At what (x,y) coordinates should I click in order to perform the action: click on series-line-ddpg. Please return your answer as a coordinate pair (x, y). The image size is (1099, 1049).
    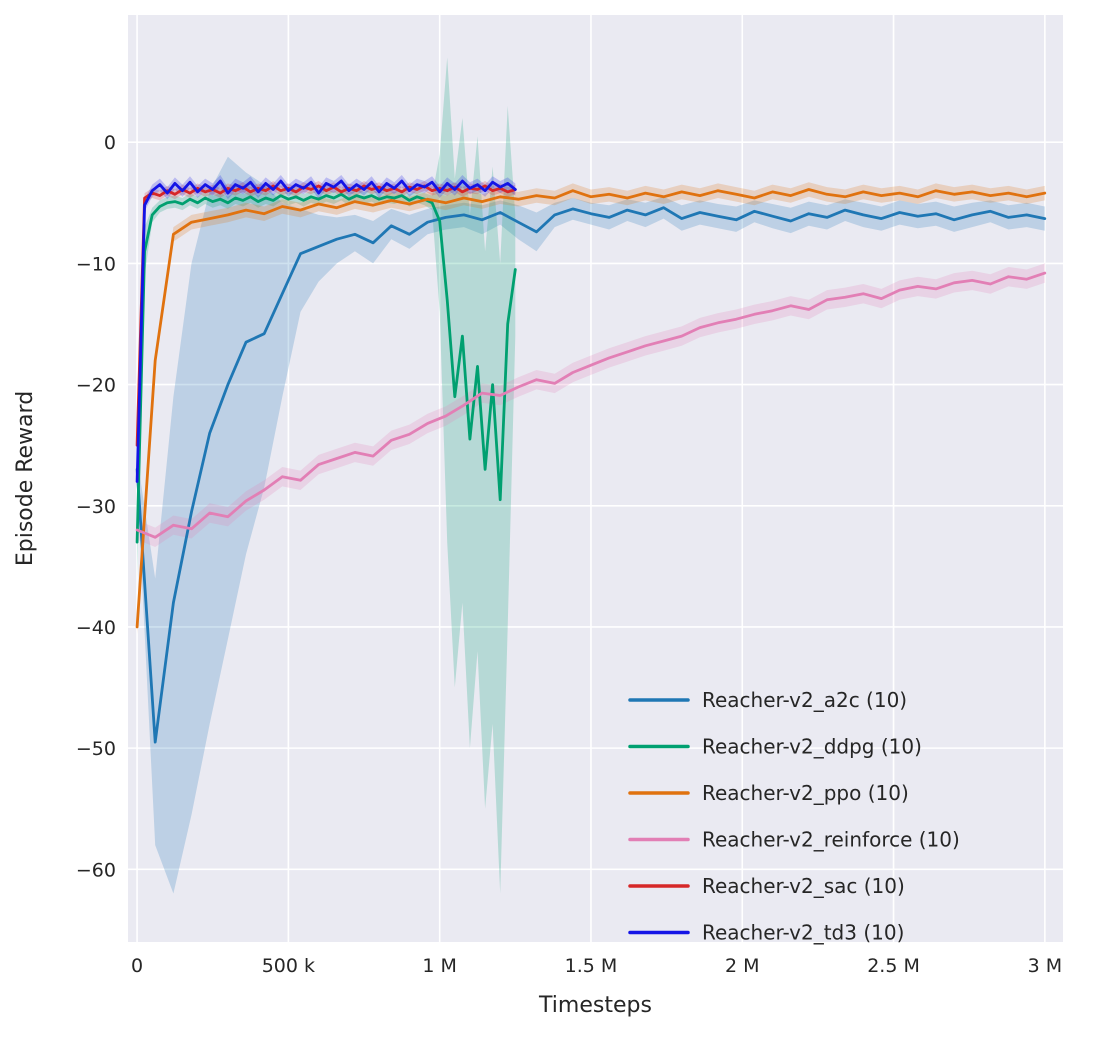
    Looking at the image, I should click on (326, 368).